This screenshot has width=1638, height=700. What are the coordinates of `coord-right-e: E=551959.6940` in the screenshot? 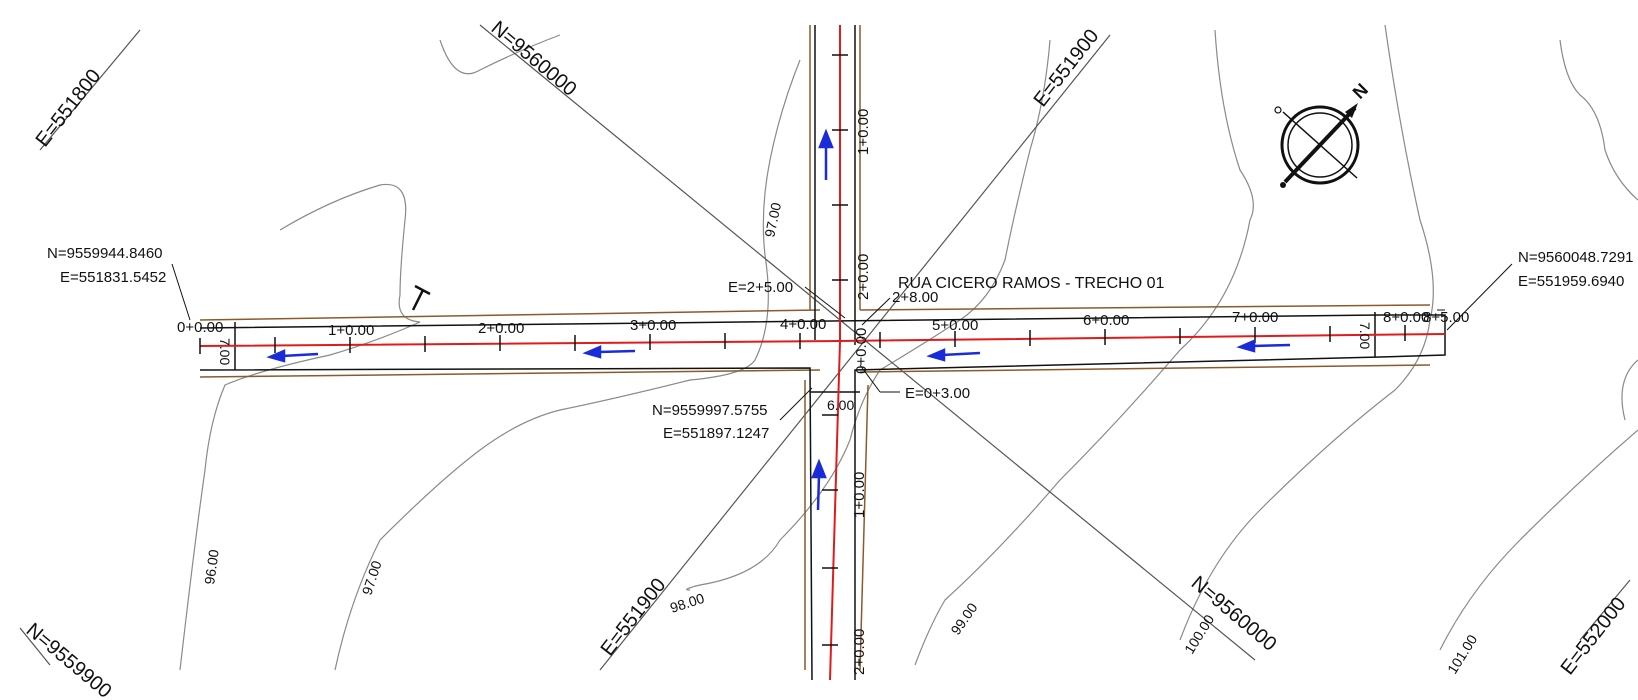 It's located at (1571, 281).